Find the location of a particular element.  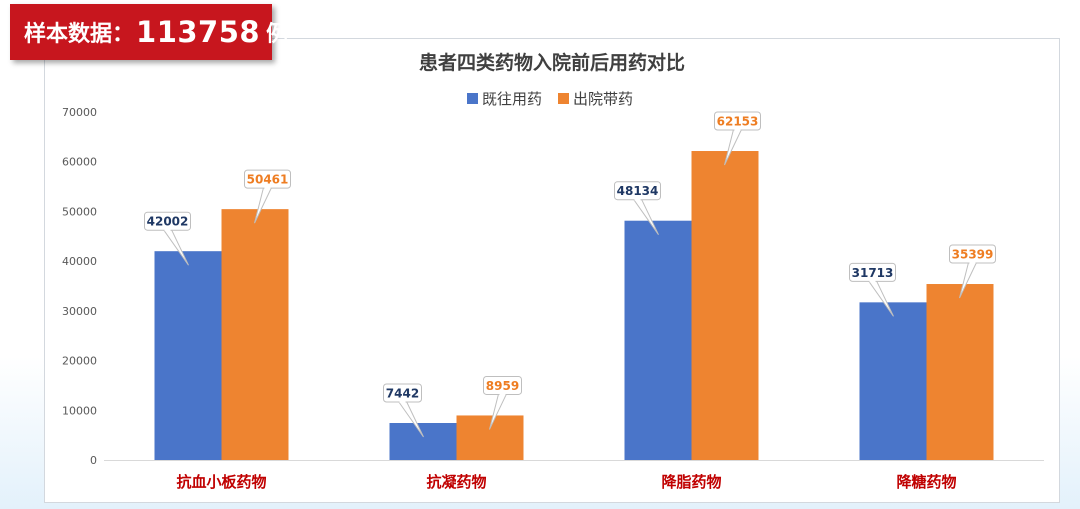

value-label-1-1: 42002 is located at coordinates (168, 222).